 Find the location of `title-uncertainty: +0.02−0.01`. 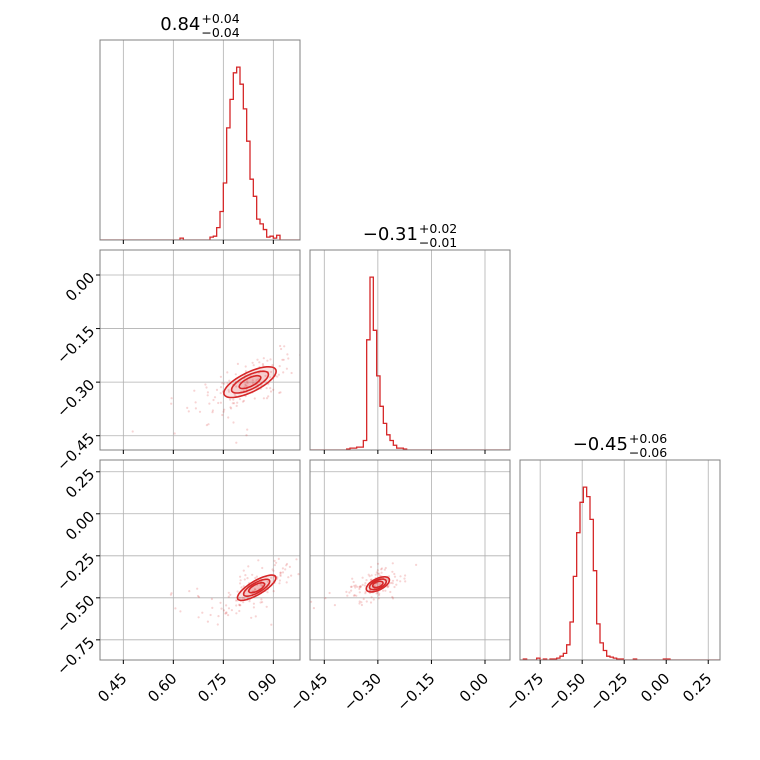

title-uncertainty: +0.02−0.01 is located at coordinates (438, 235).